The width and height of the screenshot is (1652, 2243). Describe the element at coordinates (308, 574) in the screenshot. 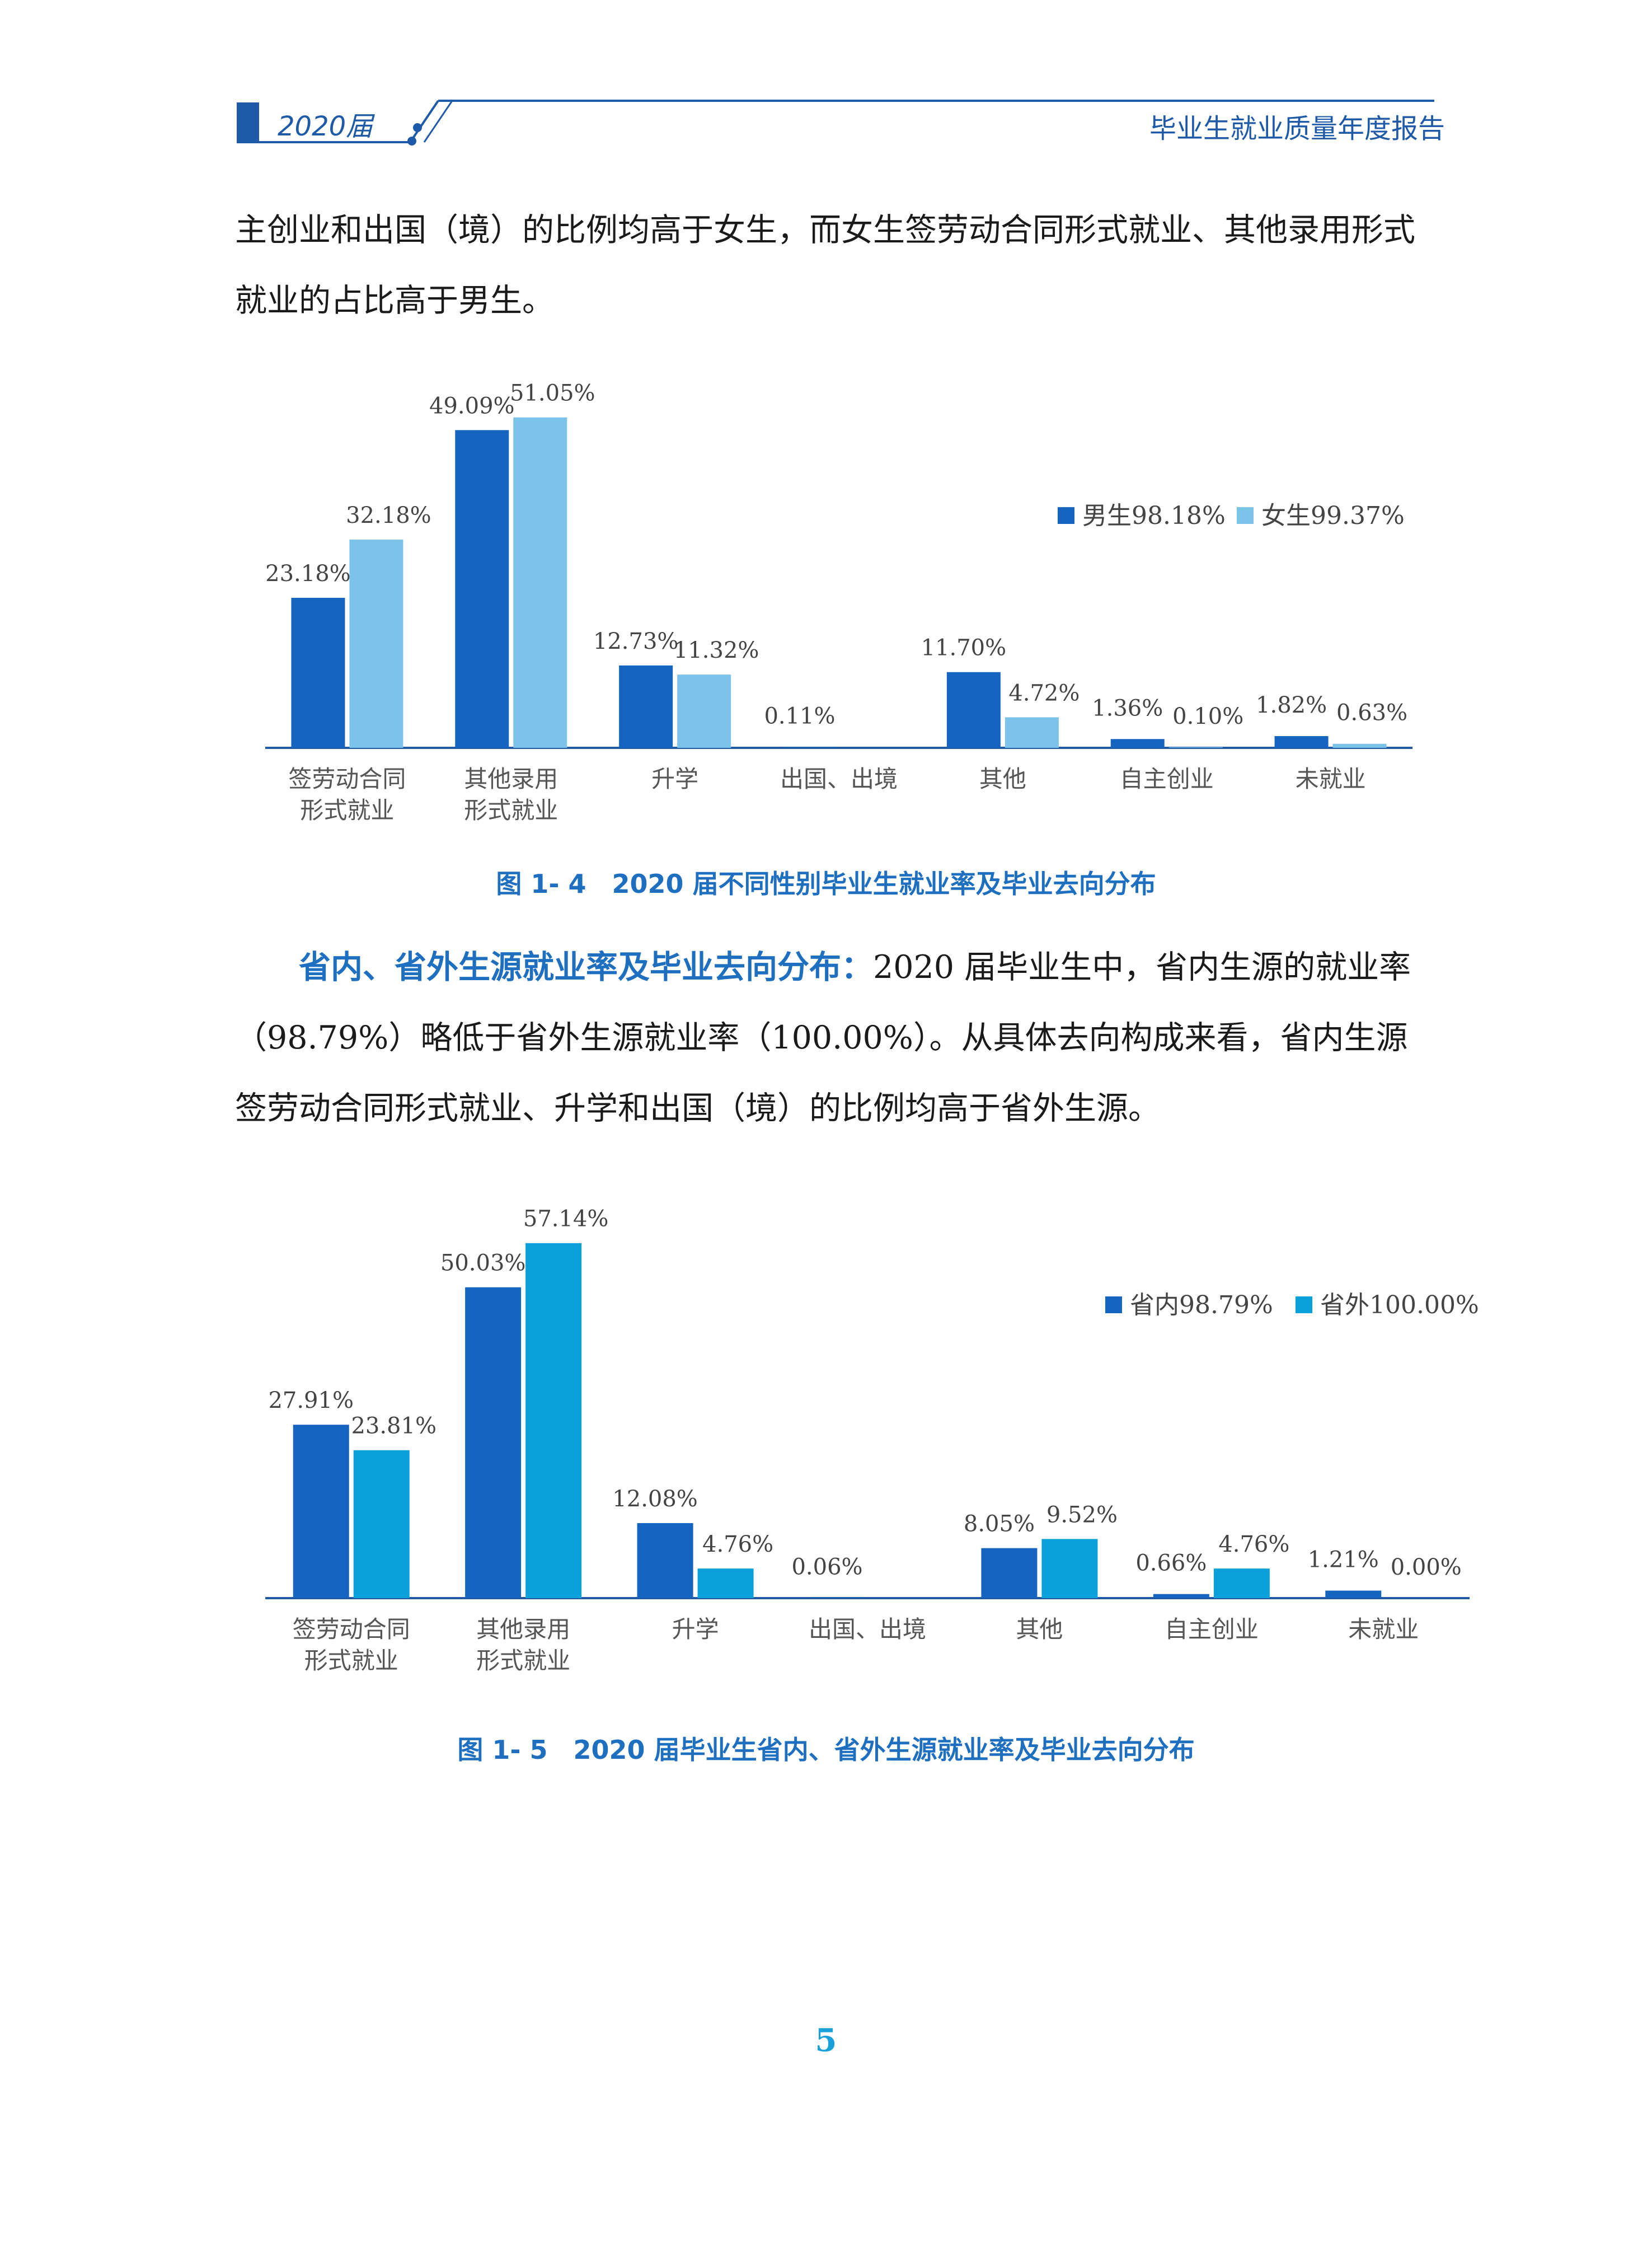

I see `data-label: 23.18%` at that location.